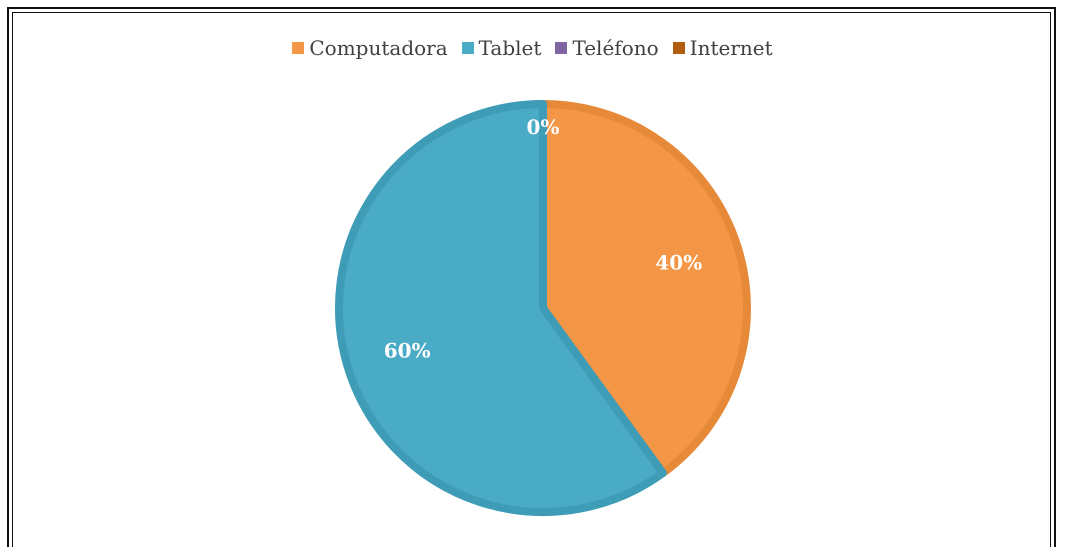  Describe the element at coordinates (731, 48) in the screenshot. I see `legend-label-internet: Internet` at that location.